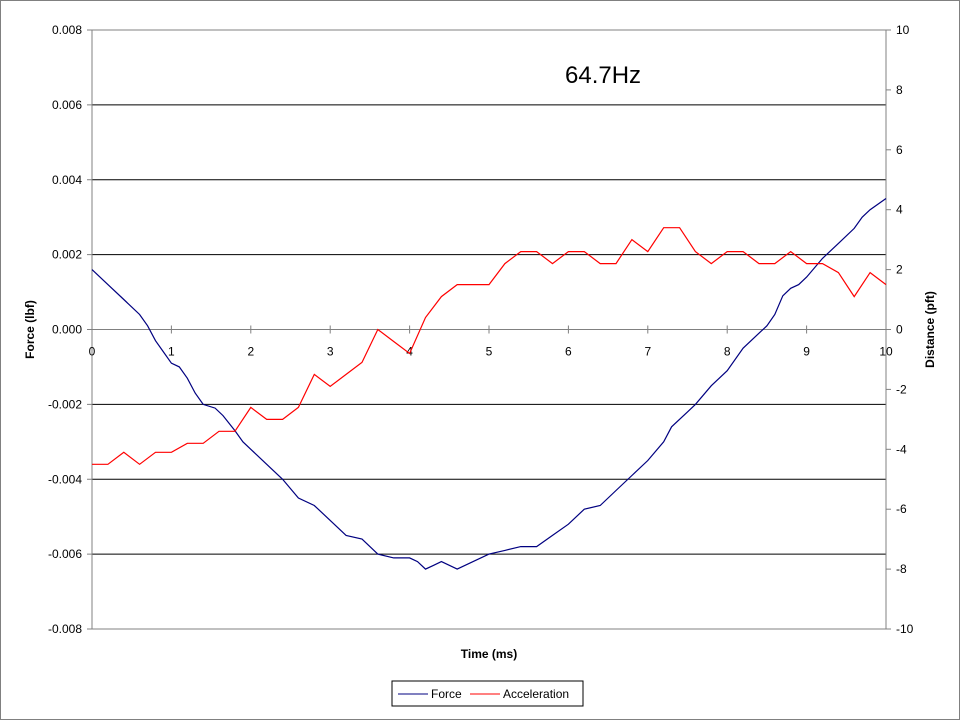 The width and height of the screenshot is (960, 720). What do you see at coordinates (250, 352) in the screenshot?
I see `x-tick-label: 2` at bounding box center [250, 352].